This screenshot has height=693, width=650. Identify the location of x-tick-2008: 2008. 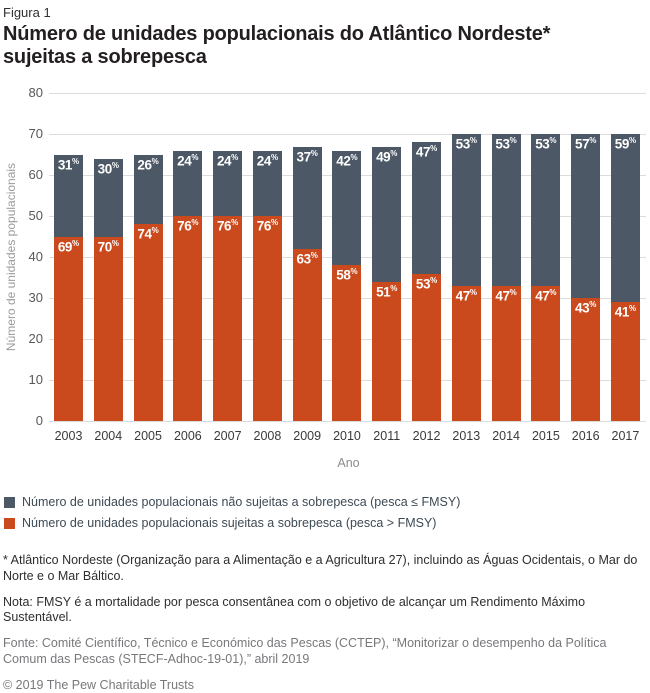
(267, 436).